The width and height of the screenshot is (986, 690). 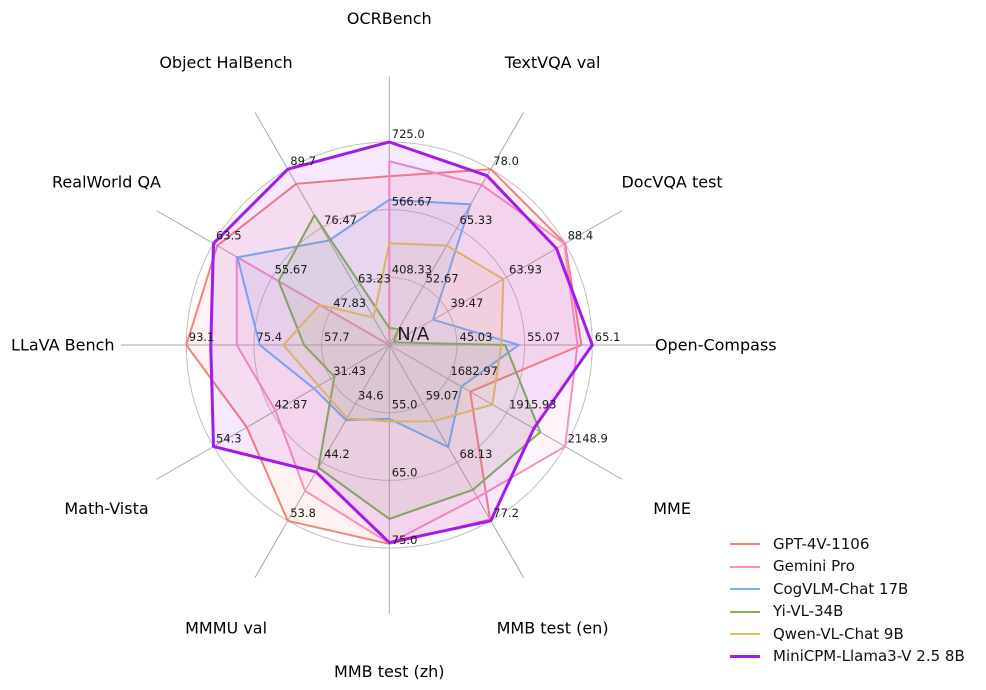 I want to click on axis-label-8: MMMU val, so click(x=226, y=627).